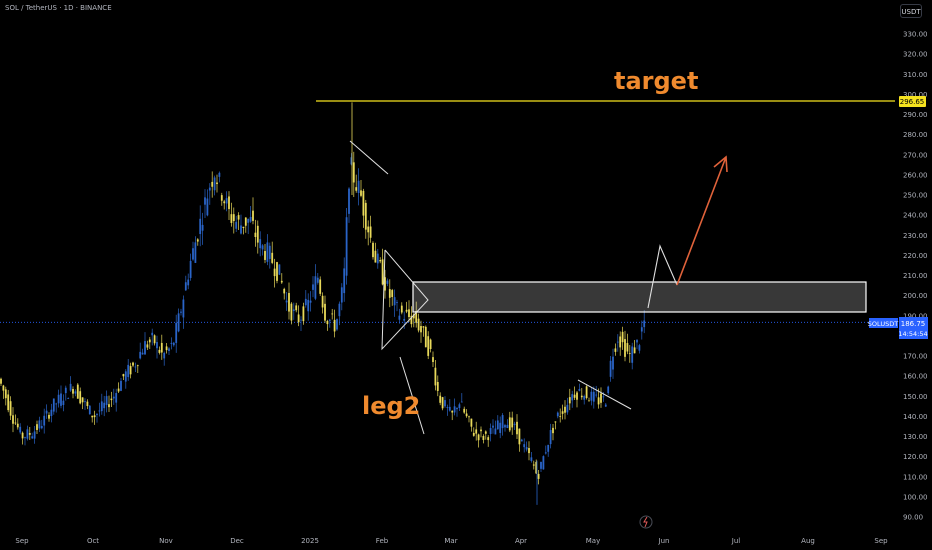 Image resolution: width=932 pixels, height=550 pixels. I want to click on y-tick-label: 110.00, so click(915, 477).